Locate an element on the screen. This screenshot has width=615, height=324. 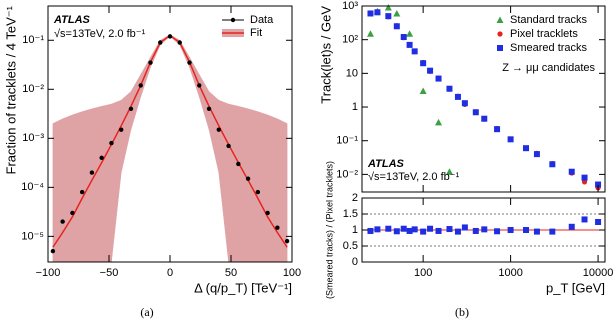
y-tick-label: 2 is located at coordinates (355, 198).